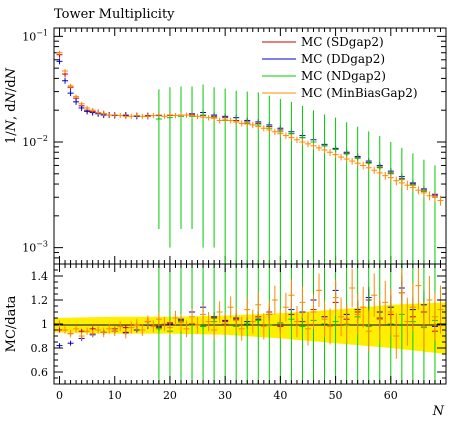 The width and height of the screenshot is (461, 422). I want to click on x-axis-label: N, so click(438, 411).